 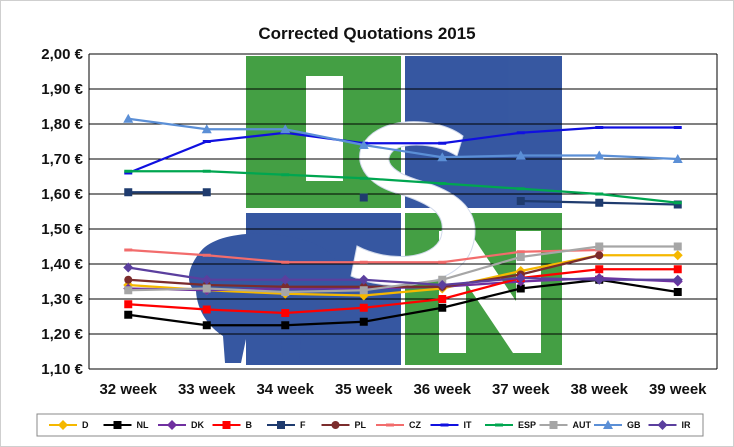 What do you see at coordinates (265, 298) in the screenshot?
I see `logo-pig-silhouette` at bounding box center [265, 298].